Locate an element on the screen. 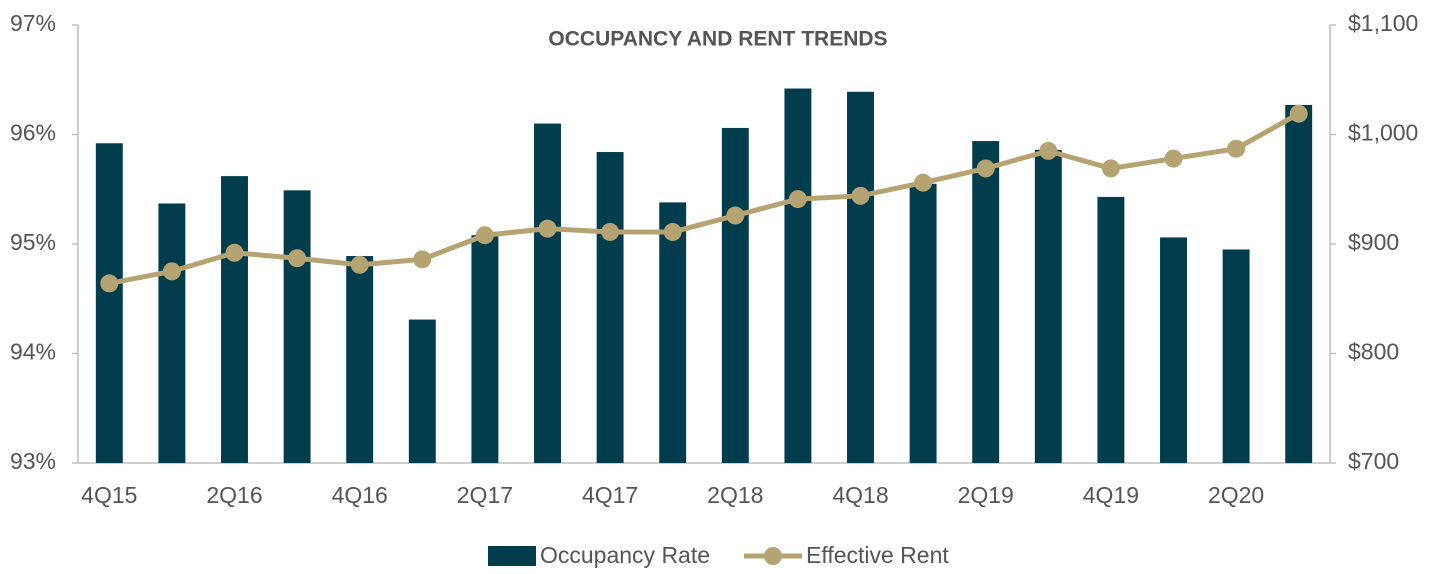 The height and width of the screenshot is (574, 1445). x-tick-label: 4Q17 is located at coordinates (610, 495).